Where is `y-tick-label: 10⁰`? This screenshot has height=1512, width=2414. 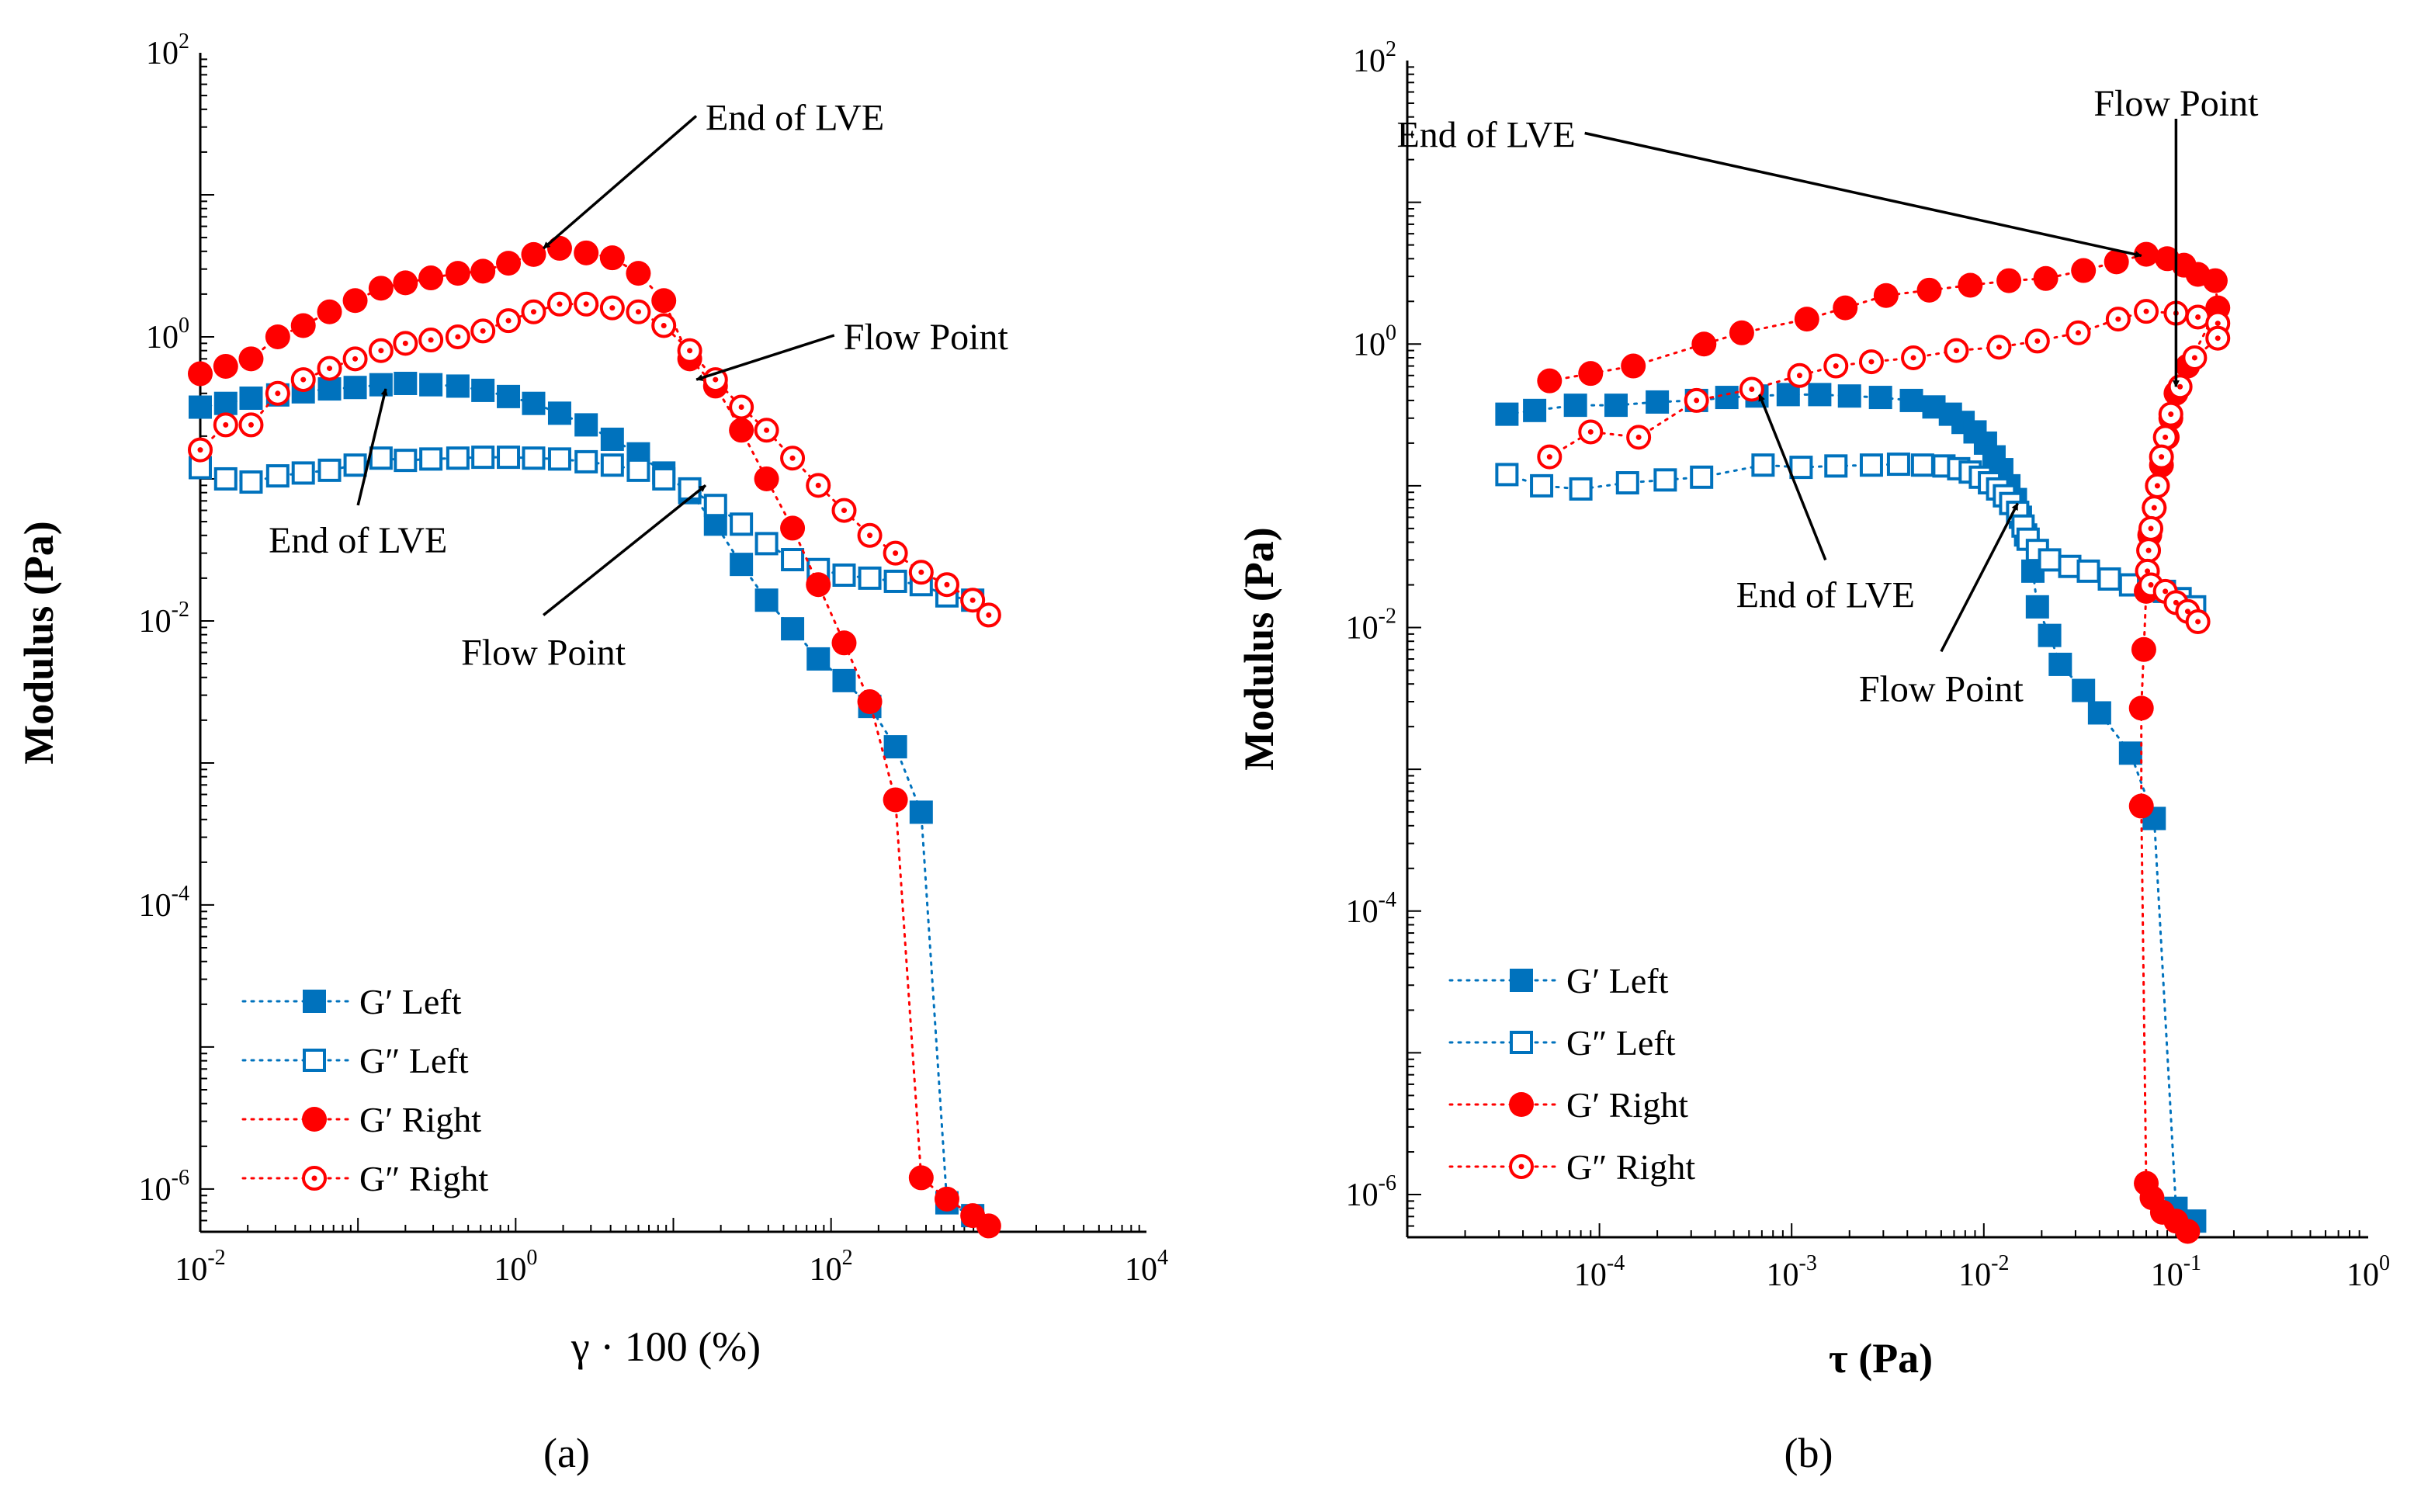 y-tick-label: 10⁰ is located at coordinates (168, 334).